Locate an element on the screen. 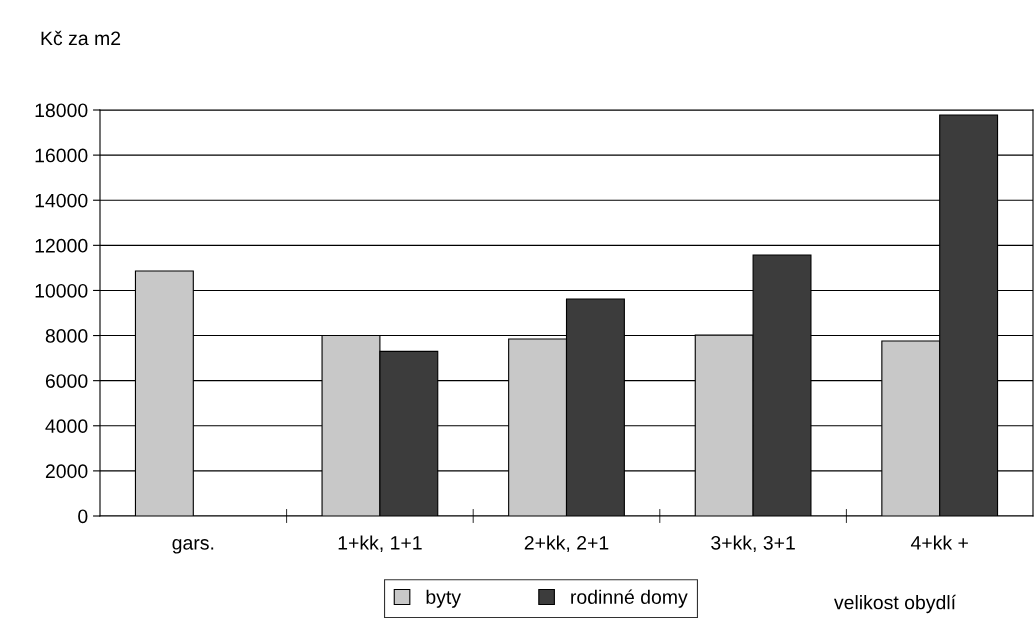 Image resolution: width=1035 pixels, height=634 pixels. x-tick-label: gars. is located at coordinates (193, 546).